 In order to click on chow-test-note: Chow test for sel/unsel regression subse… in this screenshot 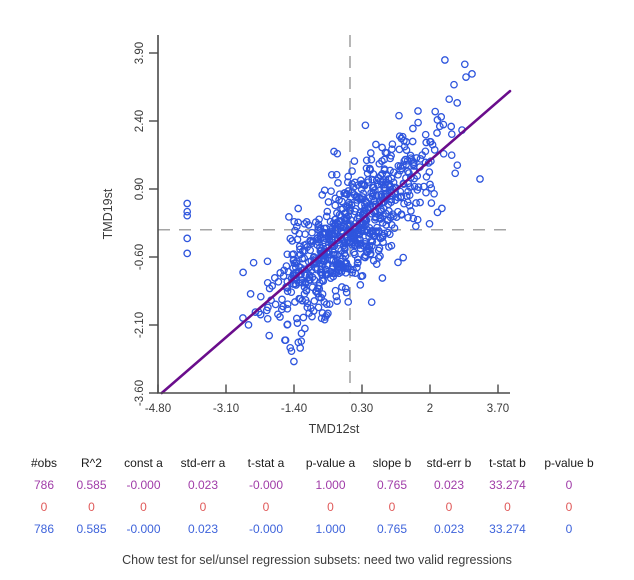, I will do `click(317, 560)`.